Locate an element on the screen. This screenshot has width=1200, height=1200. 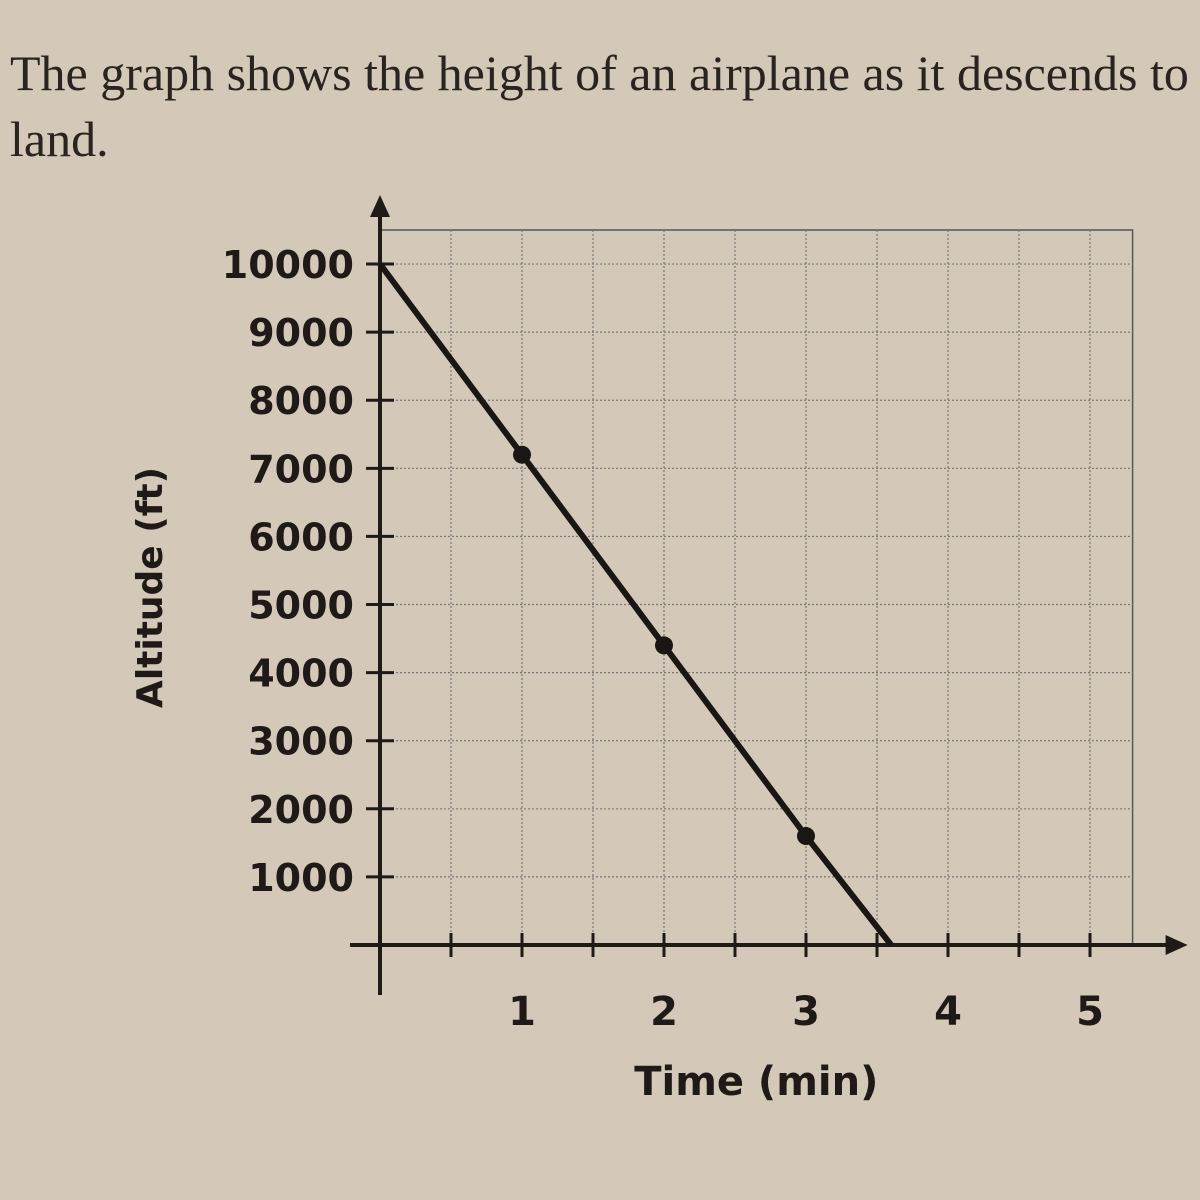
x-axis-title: Time (min) is located at coordinates (756, 1082).